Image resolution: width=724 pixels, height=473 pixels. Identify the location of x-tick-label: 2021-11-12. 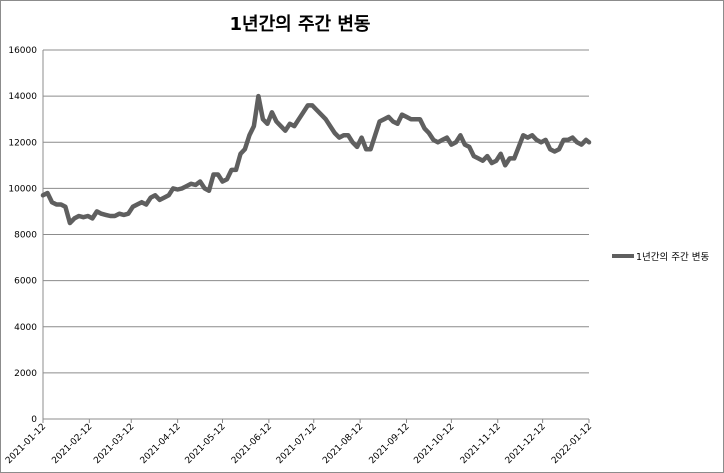
(481, 444).